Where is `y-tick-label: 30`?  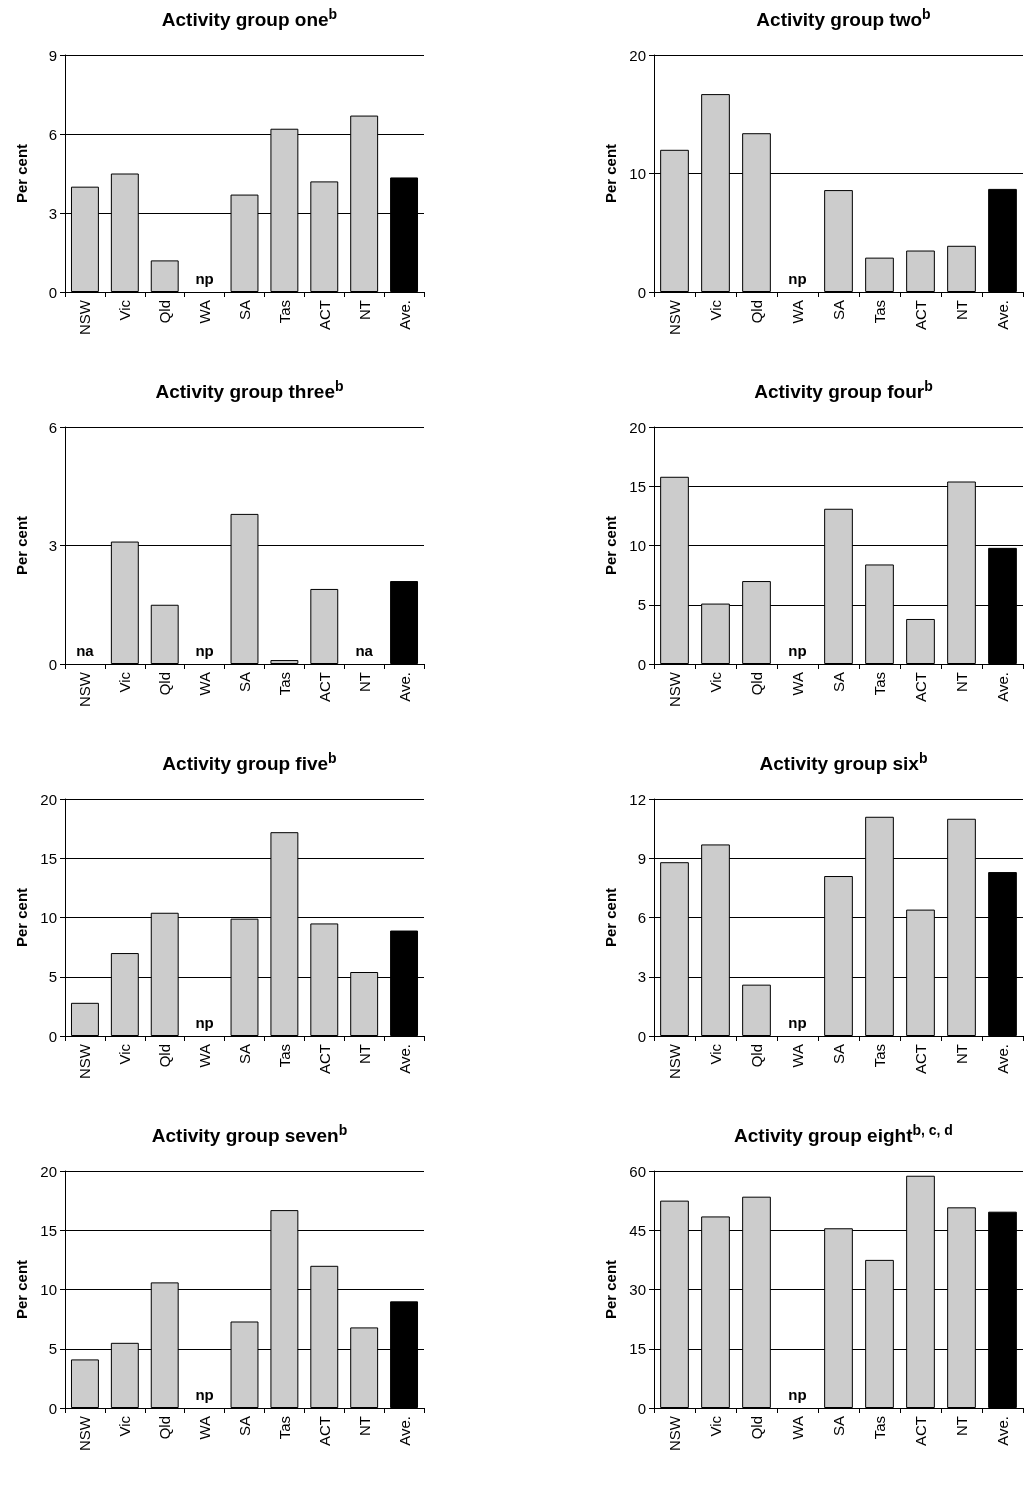
y-tick-label: 30 is located at coordinates (637, 1289).